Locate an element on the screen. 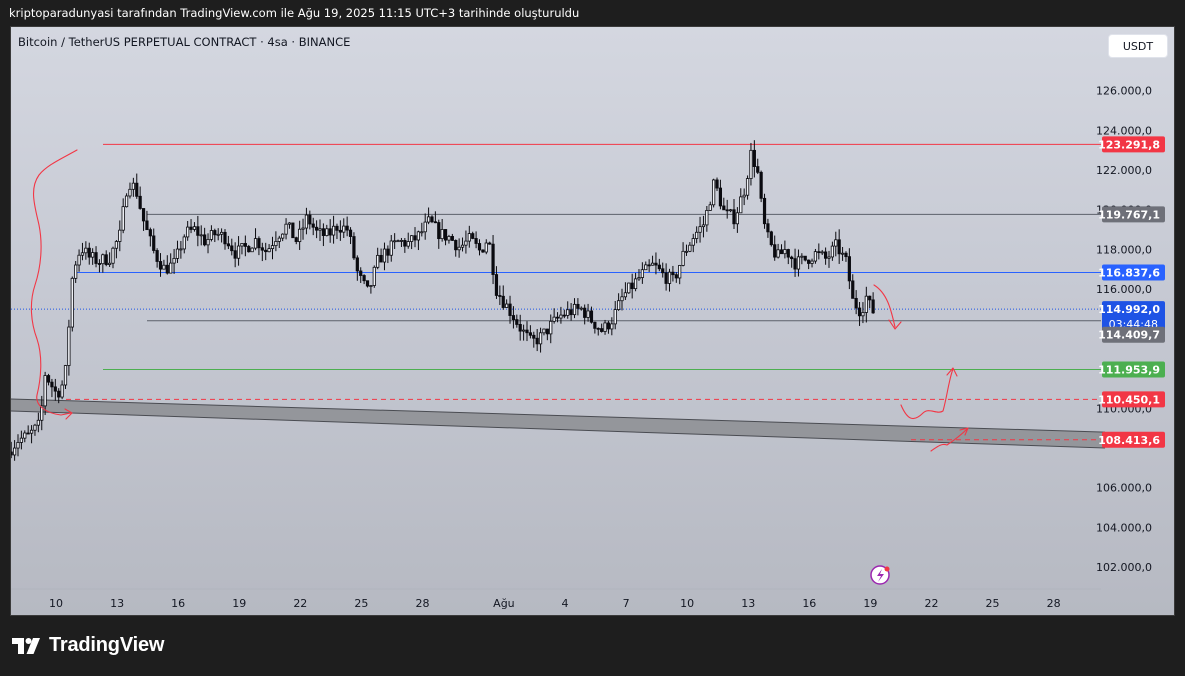 The image size is (1185, 676). y-tick-label: 102.000,0 is located at coordinates (1124, 567).